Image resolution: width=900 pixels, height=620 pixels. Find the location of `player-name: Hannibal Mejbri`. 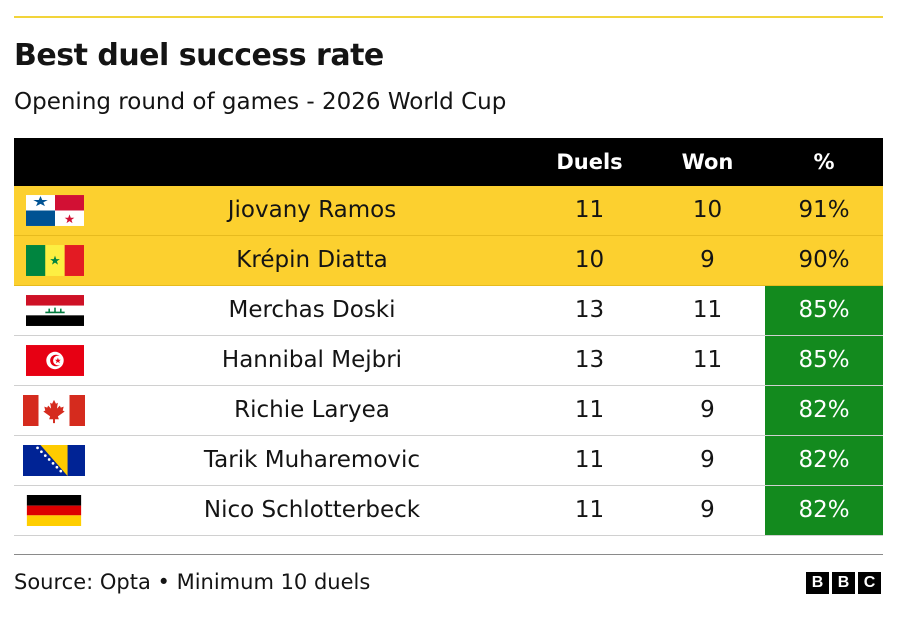

player-name: Hannibal Mejbri is located at coordinates (312, 360).